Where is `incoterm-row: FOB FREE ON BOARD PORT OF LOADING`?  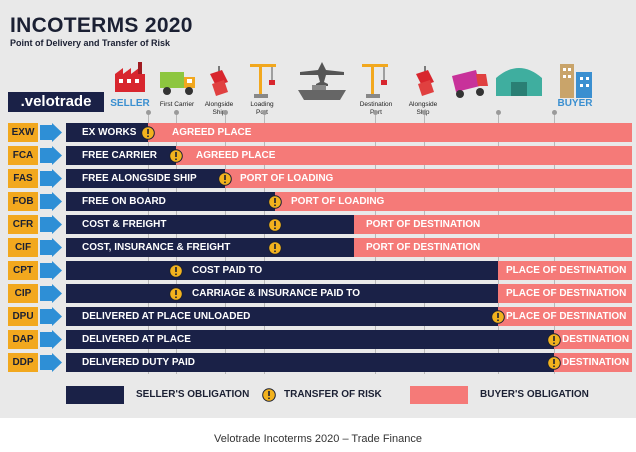
incoterm-row: FOB FREE ON BOARD PORT OF LOADING is located at coordinates (318, 201).